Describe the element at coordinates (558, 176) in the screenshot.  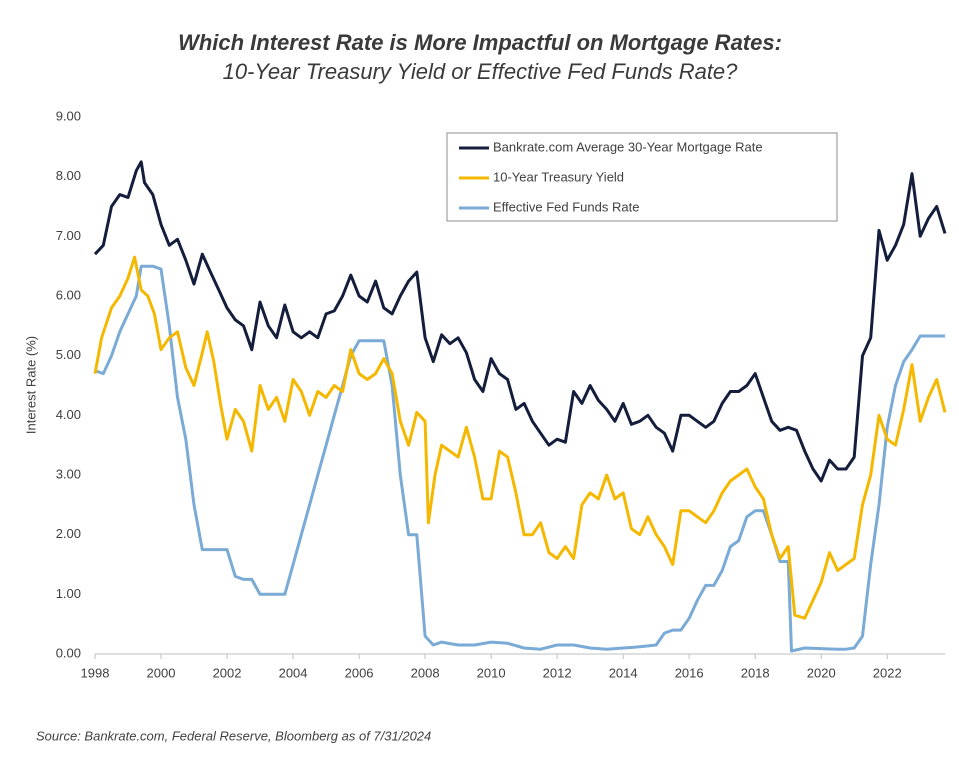
I see `legend-label: 10-Year Treasury Yield` at that location.